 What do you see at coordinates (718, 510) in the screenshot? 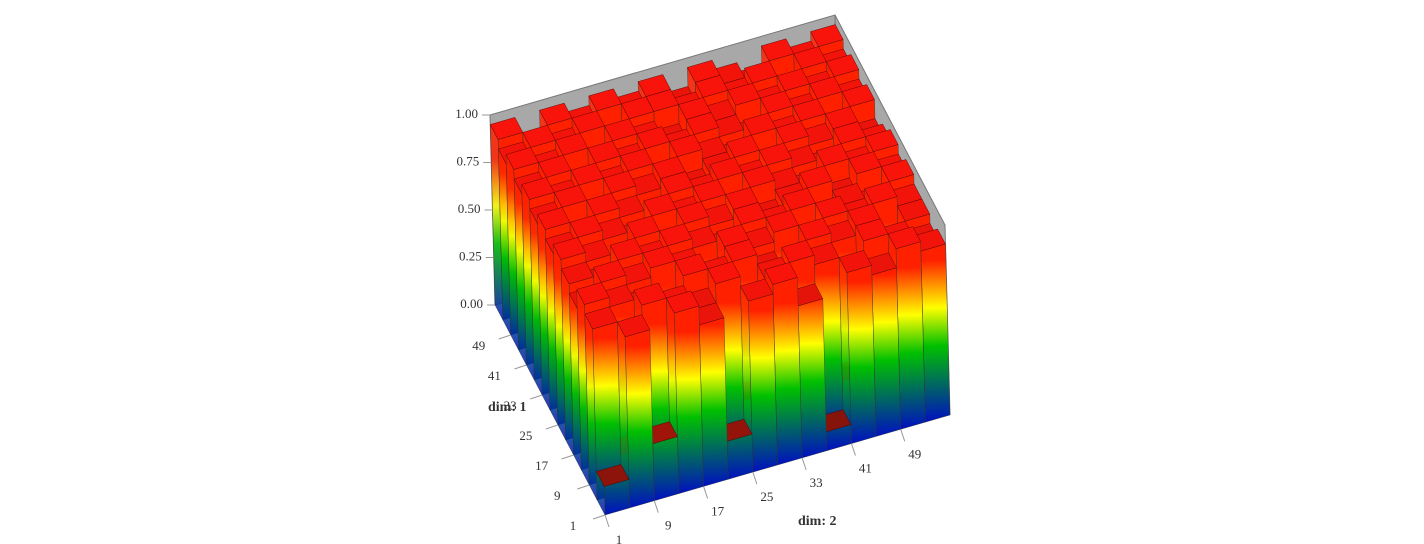
I see `x-tick-label: 17` at bounding box center [718, 510].